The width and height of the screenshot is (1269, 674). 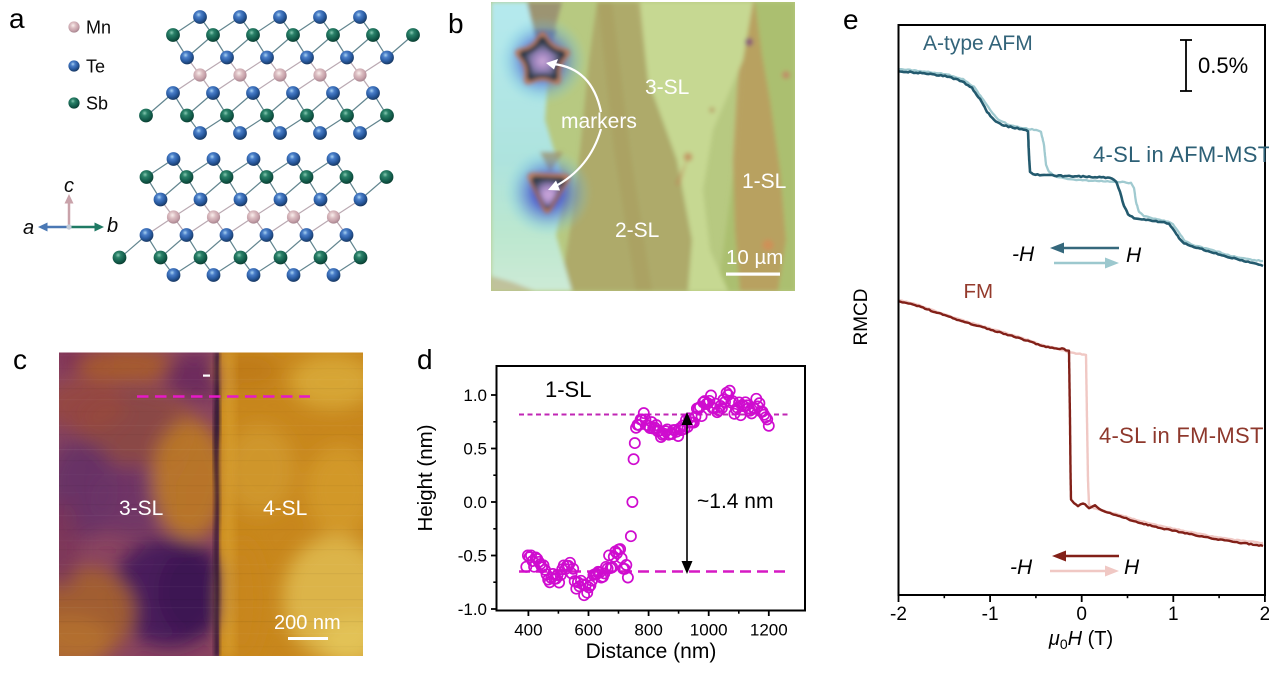 What do you see at coordinates (978, 43) in the screenshot?
I see `svg-text: A-type AFM` at bounding box center [978, 43].